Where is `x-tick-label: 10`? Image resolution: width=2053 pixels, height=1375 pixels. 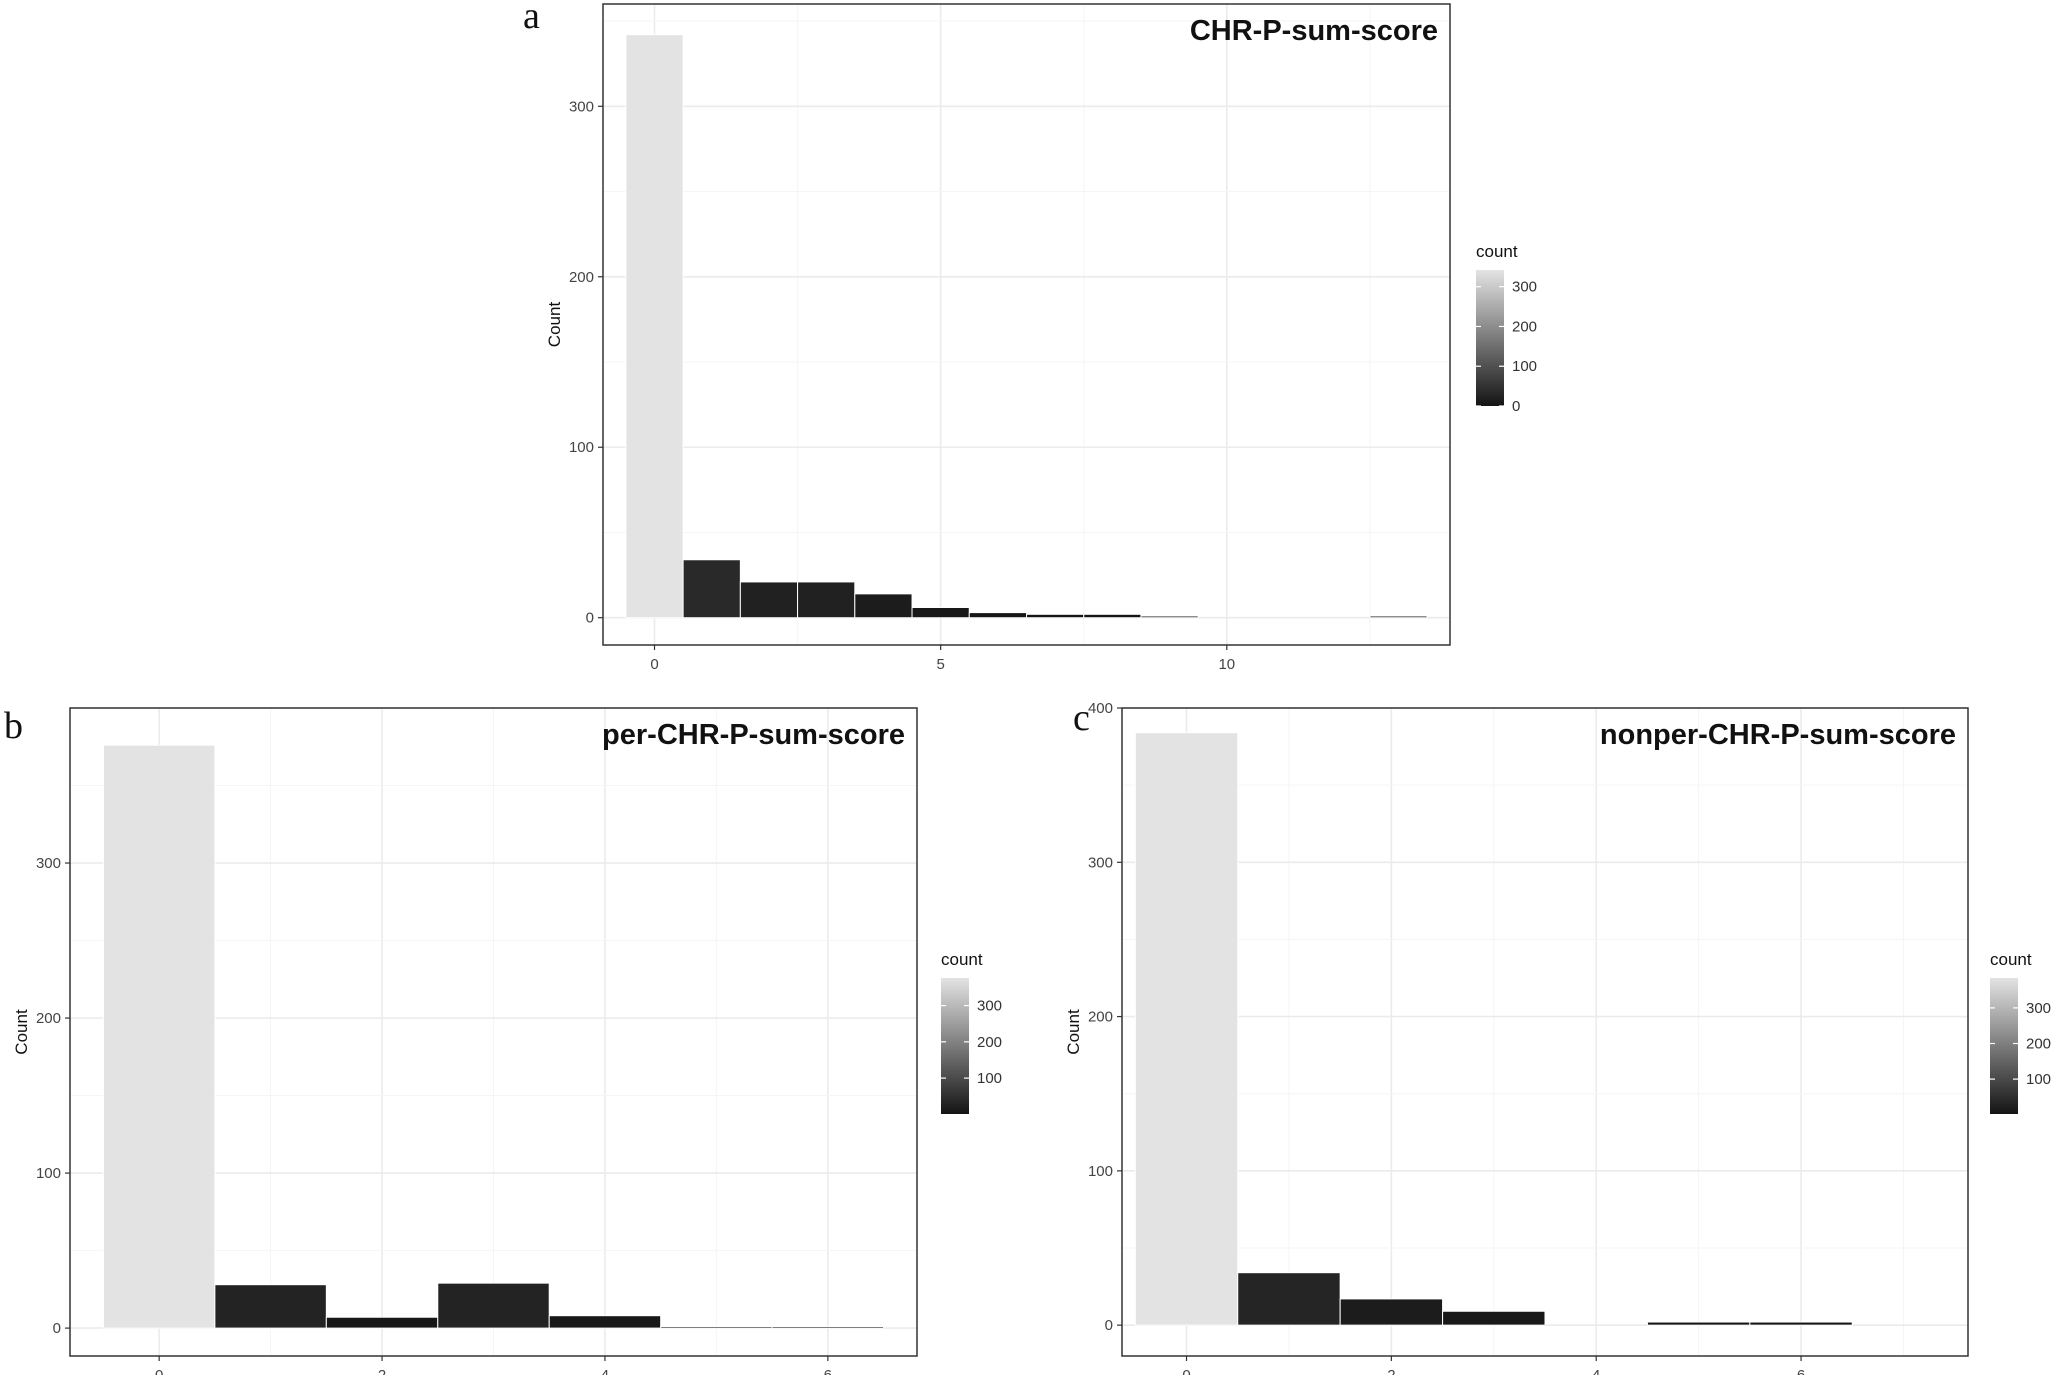
x-tick-label: 10 is located at coordinates (1226, 664).